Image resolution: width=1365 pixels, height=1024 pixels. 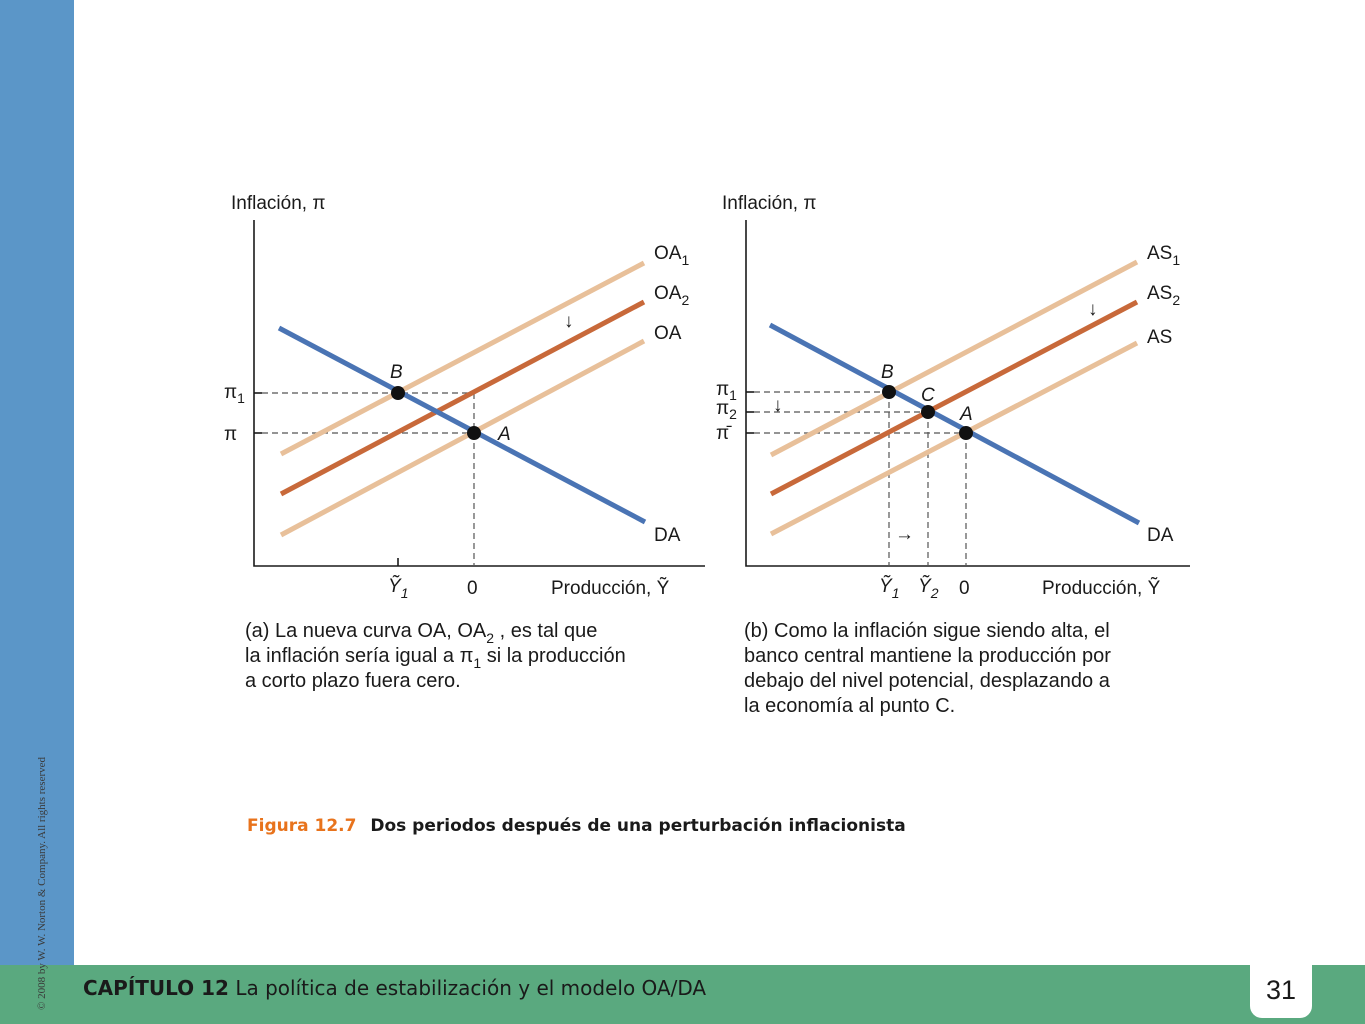 What do you see at coordinates (954, 438) in the screenshot?
I see `panel-b-as-line` at bounding box center [954, 438].